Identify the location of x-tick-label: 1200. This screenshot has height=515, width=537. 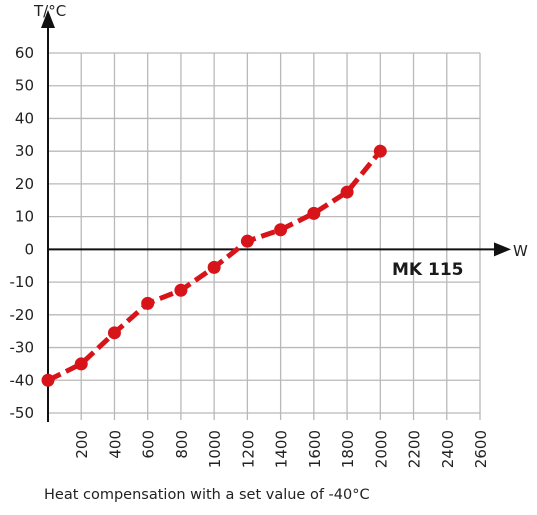
(248, 449).